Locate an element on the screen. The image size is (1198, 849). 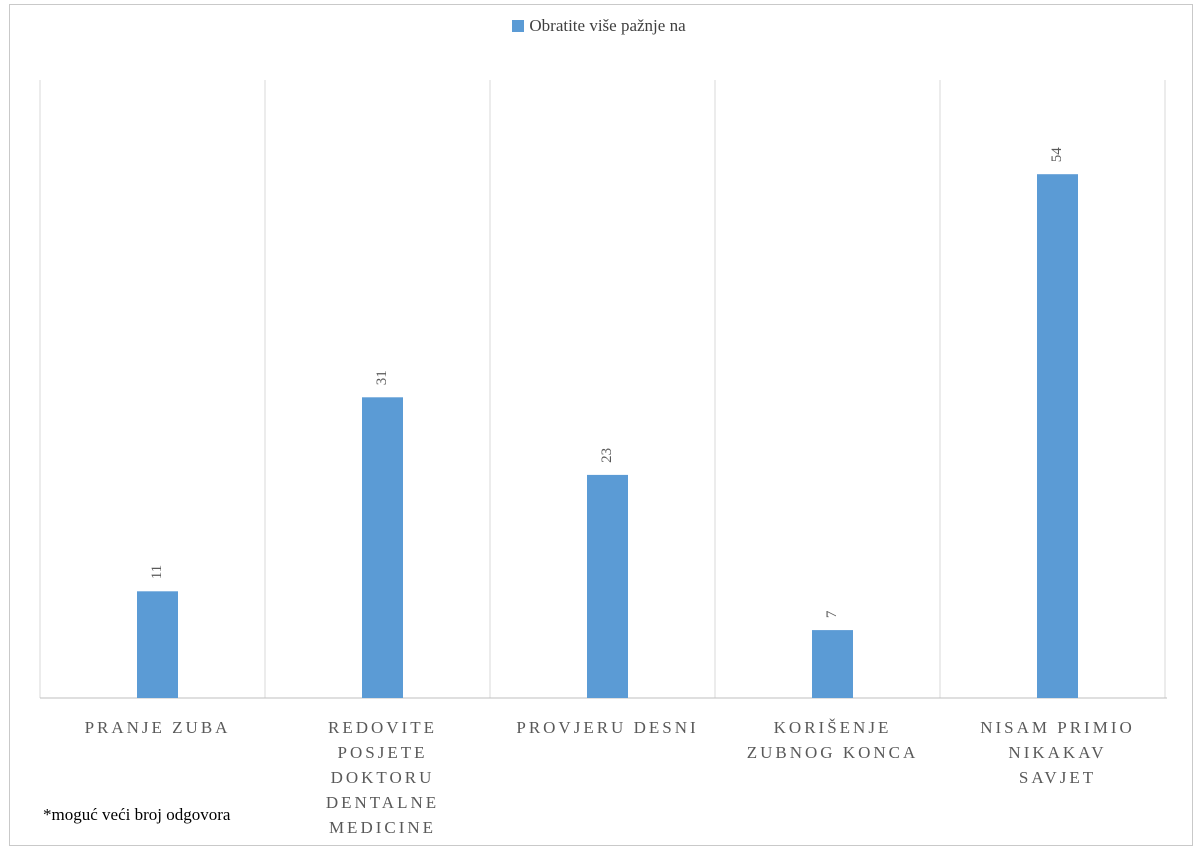
category-label: DENTALNE is located at coordinates (382, 802).